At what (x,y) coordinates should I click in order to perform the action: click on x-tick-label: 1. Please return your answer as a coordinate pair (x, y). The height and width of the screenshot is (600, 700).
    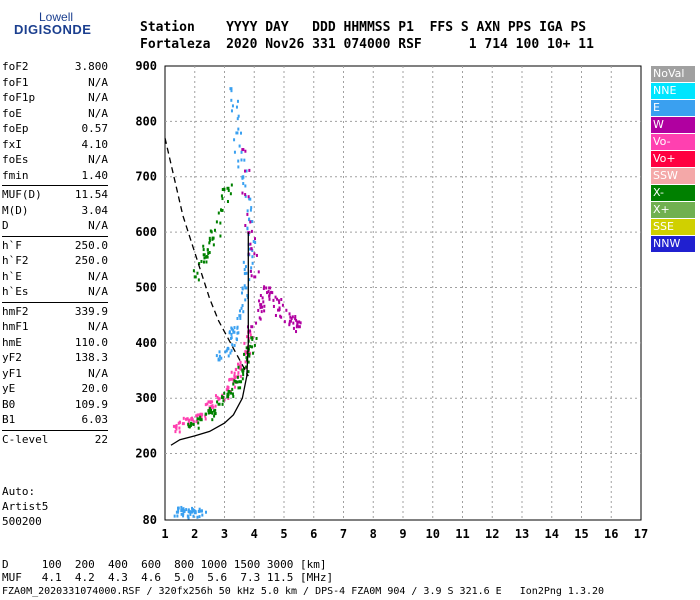
    Looking at the image, I should click on (164, 534).